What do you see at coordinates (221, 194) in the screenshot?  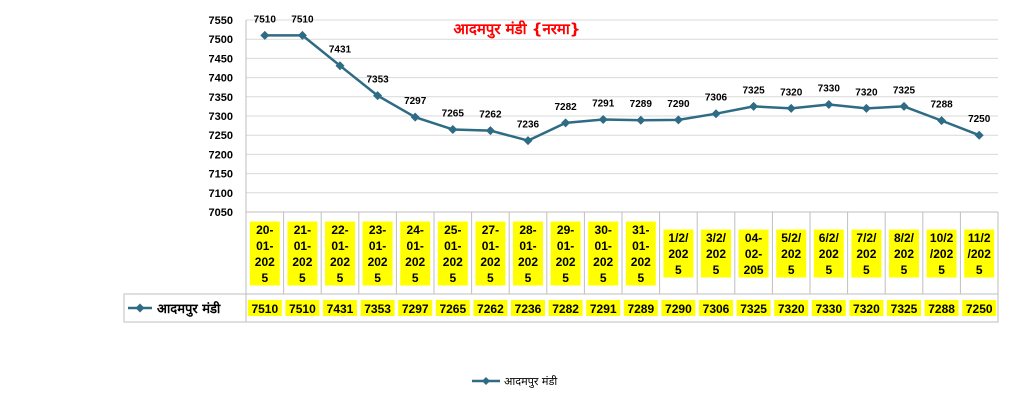 I see `y-tick-label: 7100` at bounding box center [221, 194].